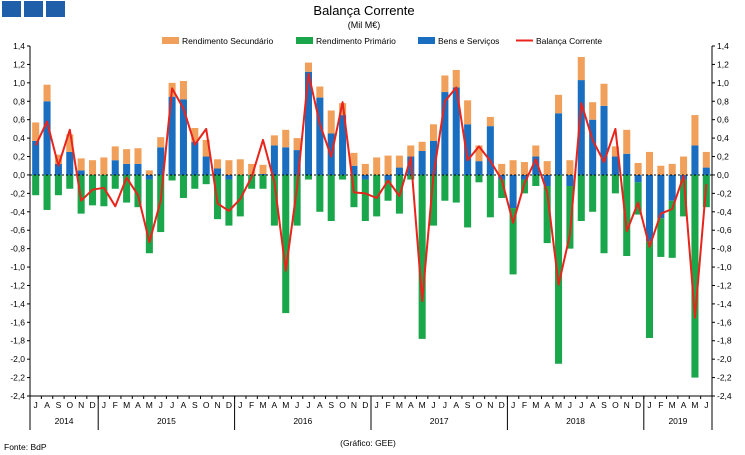 Image resolution: width=745 pixels, height=455 pixels. What do you see at coordinates (724, 249) in the screenshot?
I see `y-tick-label-right: -0,8` at bounding box center [724, 249].